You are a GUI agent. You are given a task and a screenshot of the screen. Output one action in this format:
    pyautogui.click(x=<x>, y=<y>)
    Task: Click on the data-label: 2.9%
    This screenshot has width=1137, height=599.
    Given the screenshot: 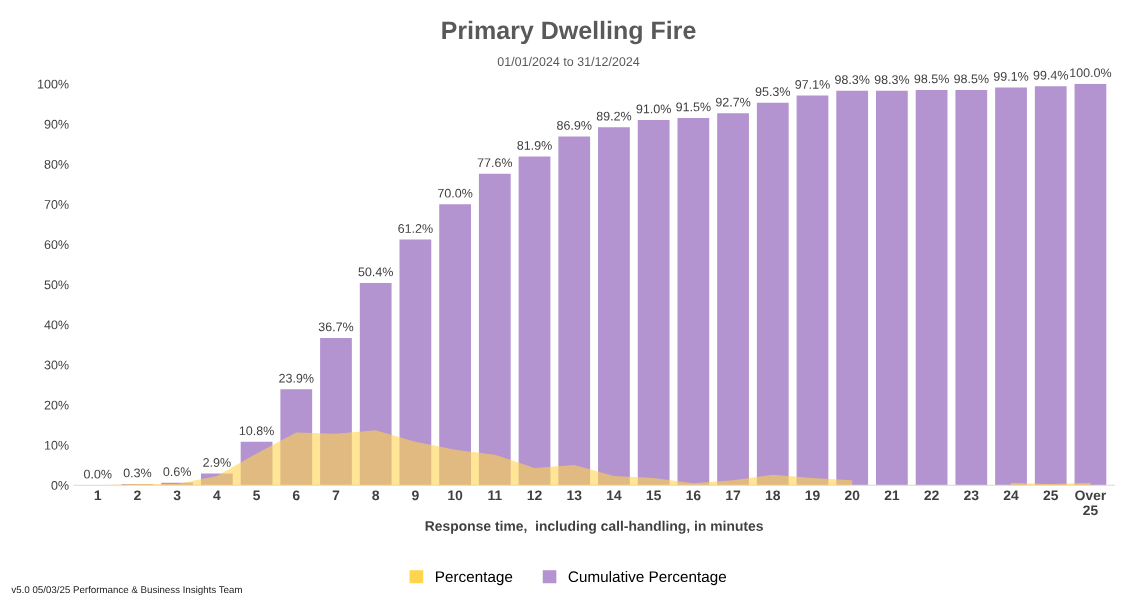 What is the action you would take?
    pyautogui.click(x=217, y=462)
    